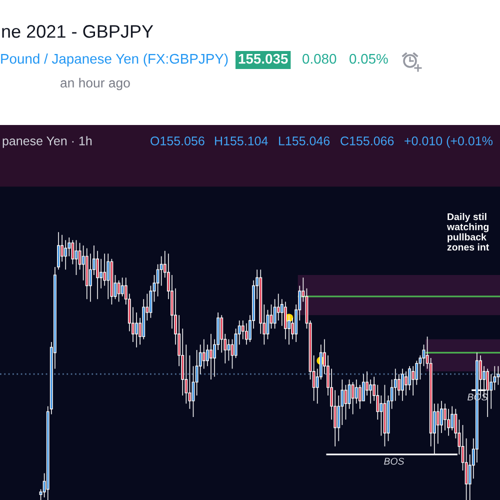 The height and width of the screenshot is (500, 500). Describe the element at coordinates (448, 142) in the screenshot. I see `text: +0.010 (+0.01%` at that location.